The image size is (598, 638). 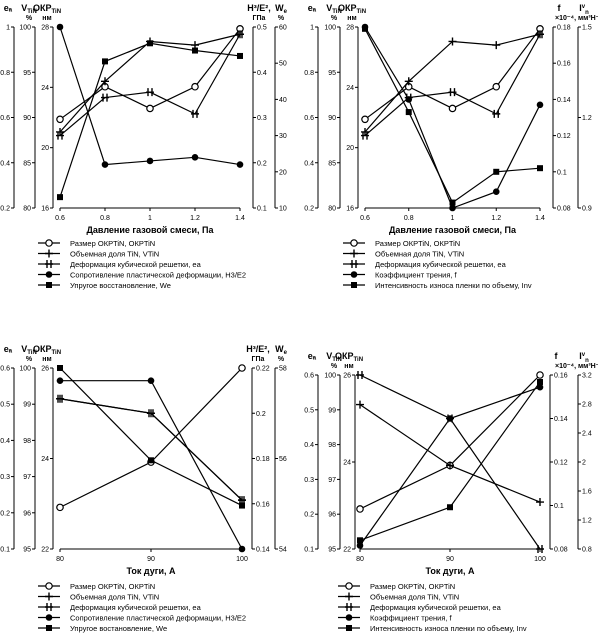 I want to click on legend-label: Объемная доля TiN, VTiN, so click(x=414, y=597).